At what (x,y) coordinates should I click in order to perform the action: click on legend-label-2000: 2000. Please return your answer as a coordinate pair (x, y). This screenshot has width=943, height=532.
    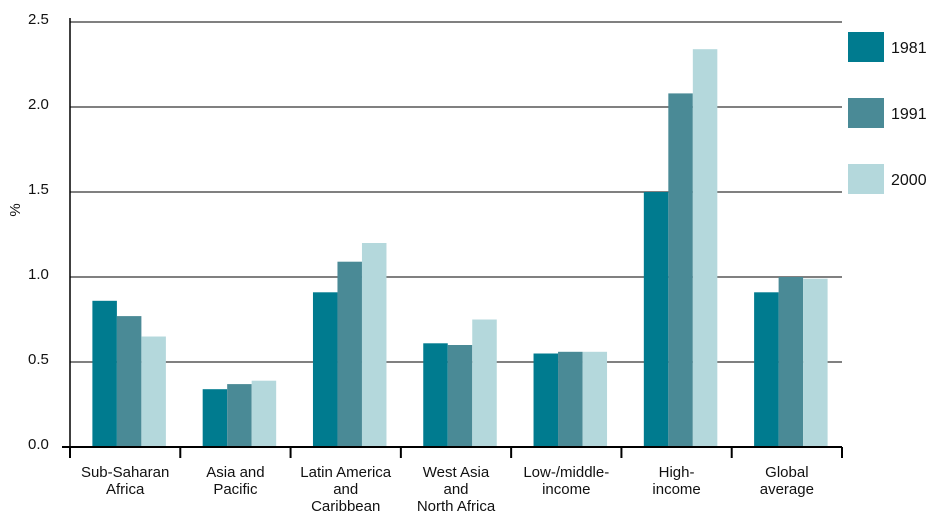
    Looking at the image, I should click on (909, 180).